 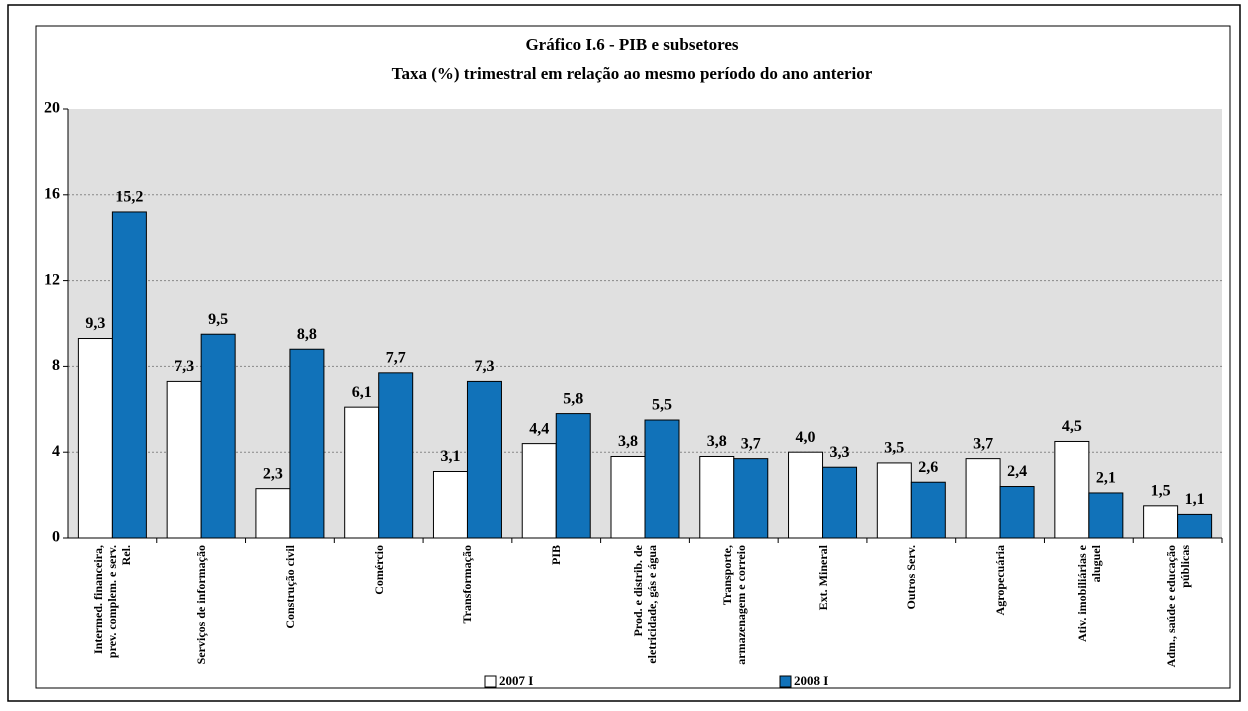 What do you see at coordinates (129, 197) in the screenshot?
I see `value-label: 15,2` at bounding box center [129, 197].